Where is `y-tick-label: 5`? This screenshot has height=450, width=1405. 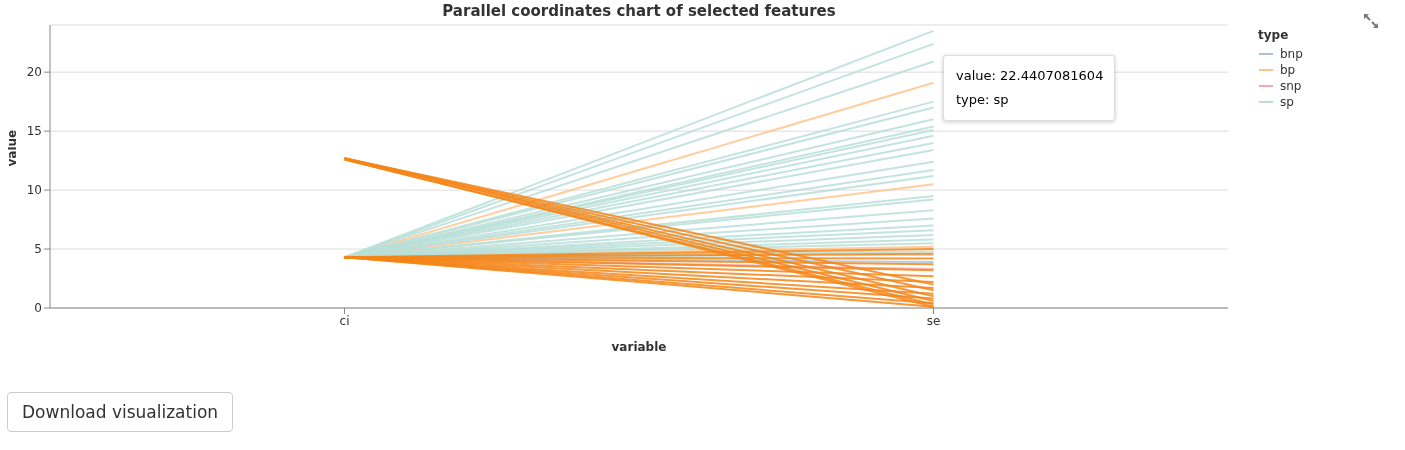
y-tick-label: 5 is located at coordinates (38, 249).